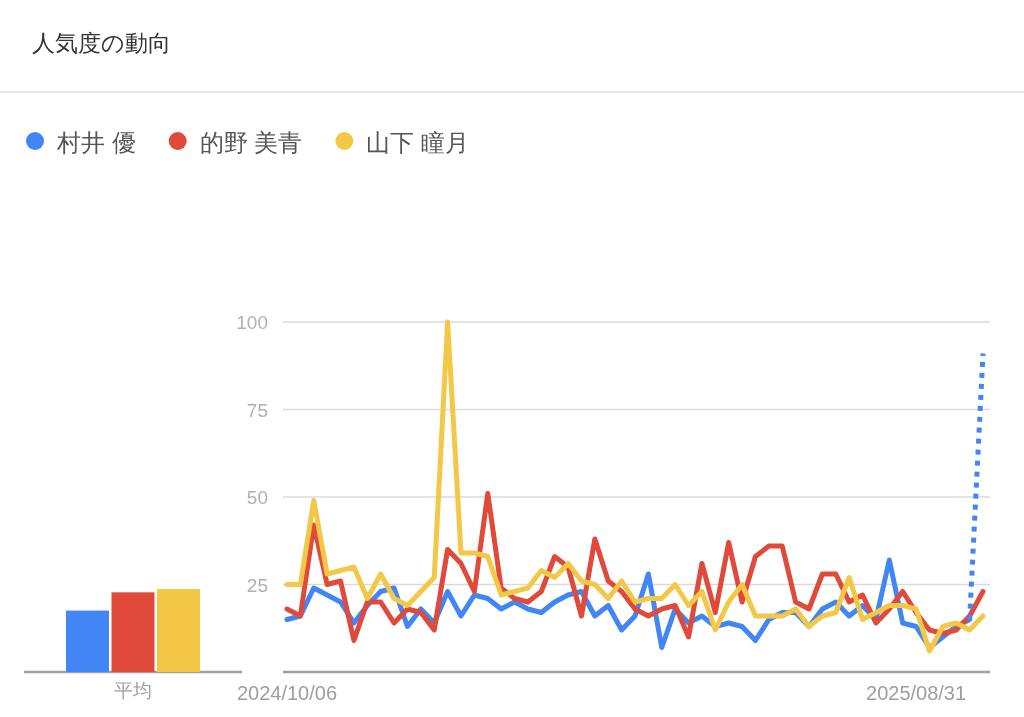  I want to click on y-tick-label: 100, so click(252, 322).